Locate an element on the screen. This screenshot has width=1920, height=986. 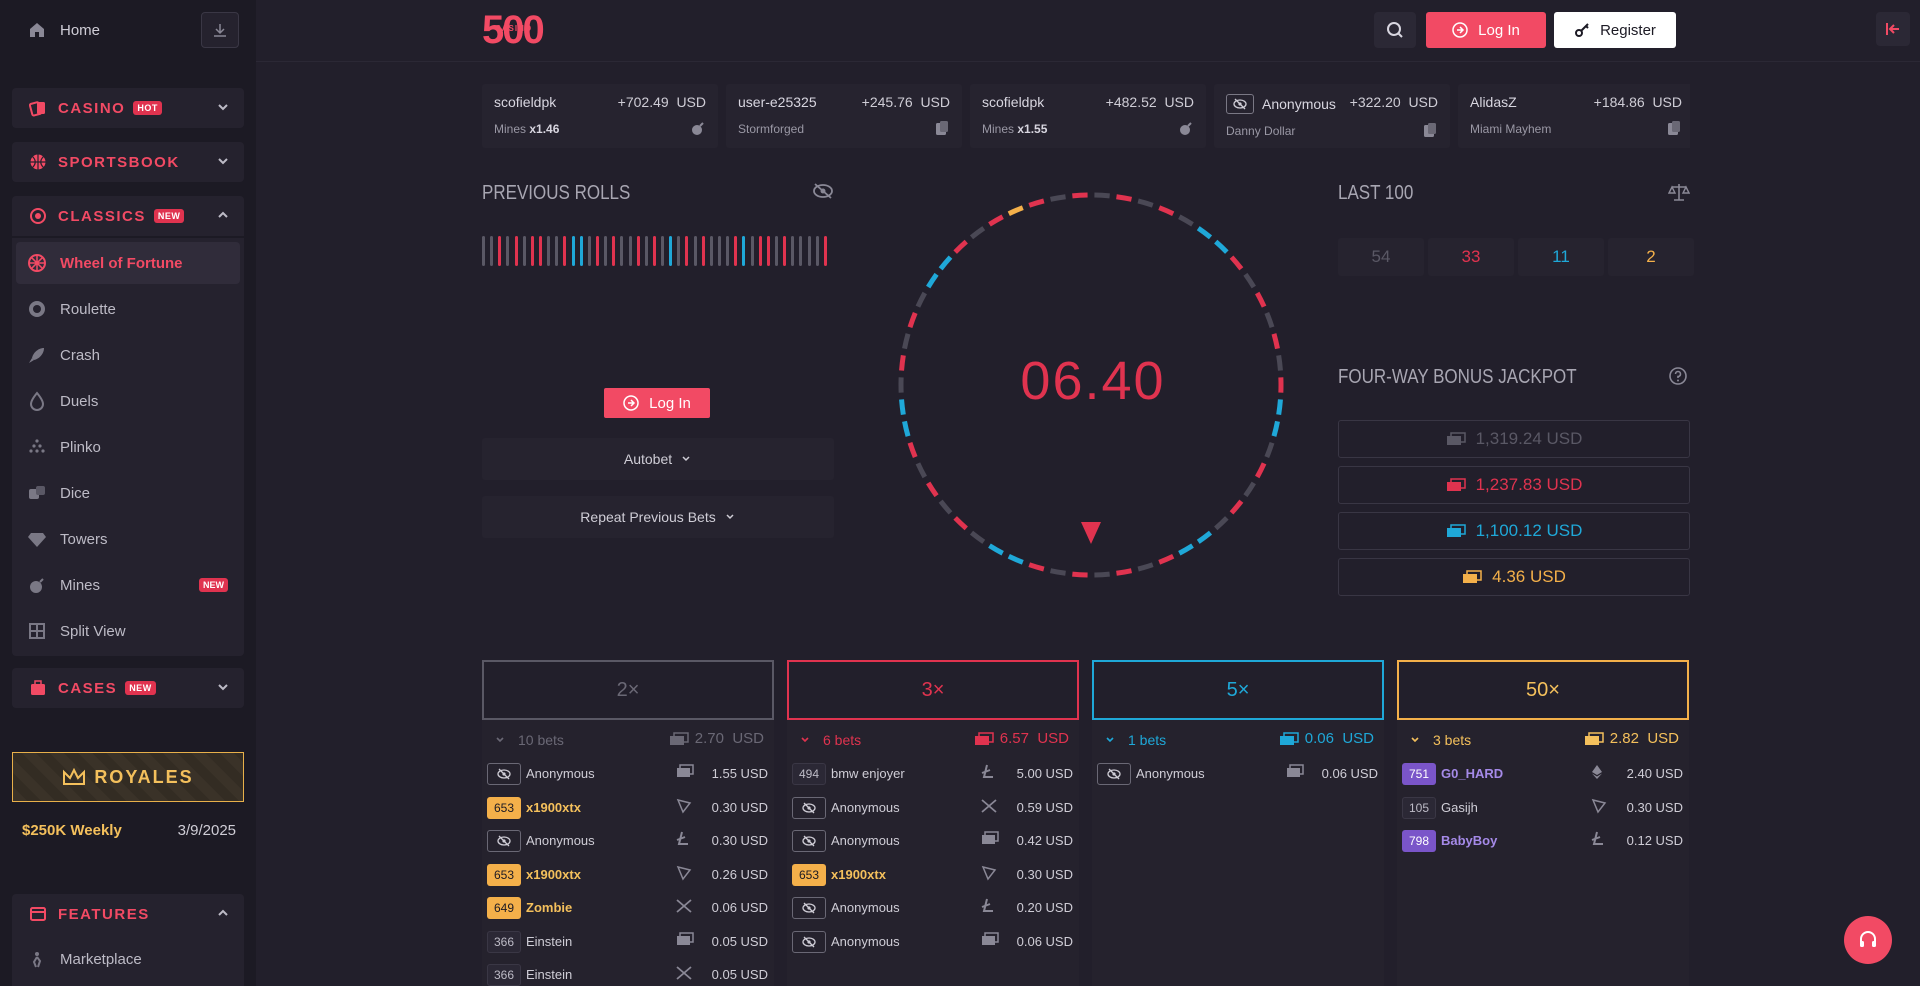
case-icon is located at coordinates (38, 688).